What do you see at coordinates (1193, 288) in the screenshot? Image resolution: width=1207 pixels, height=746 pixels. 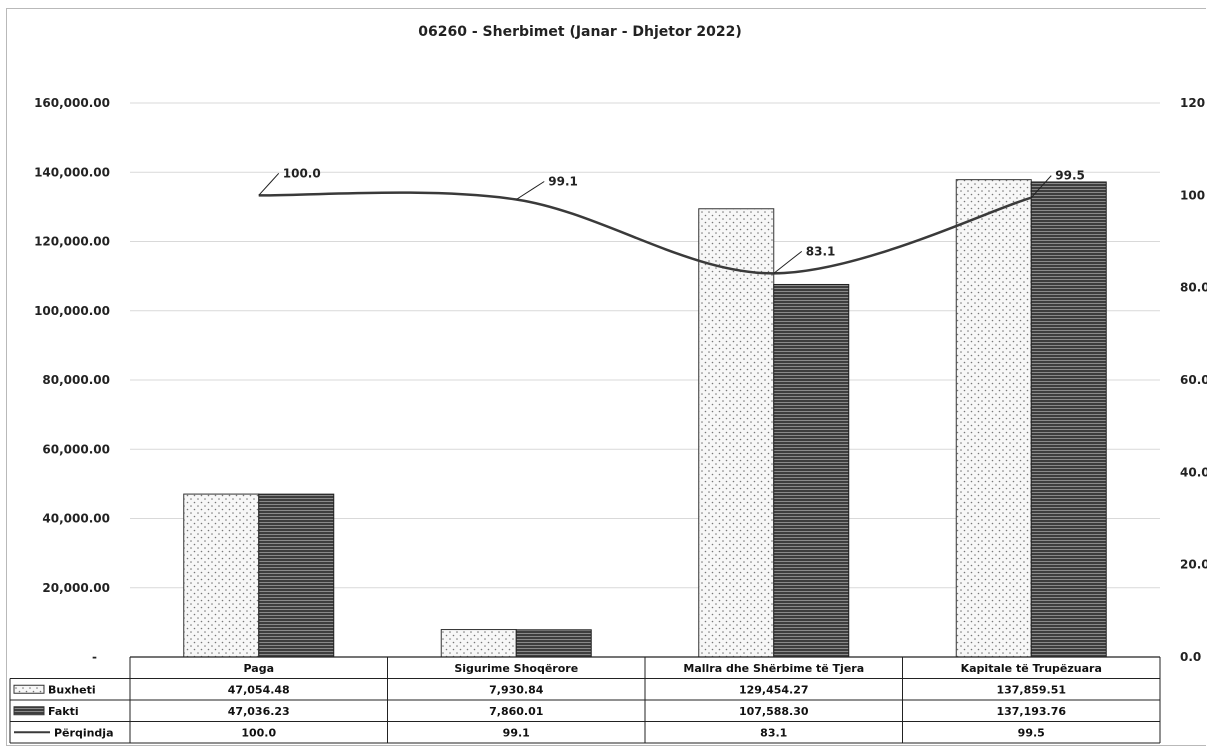 I see `y2-tick-label: 80.0` at bounding box center [1193, 288].